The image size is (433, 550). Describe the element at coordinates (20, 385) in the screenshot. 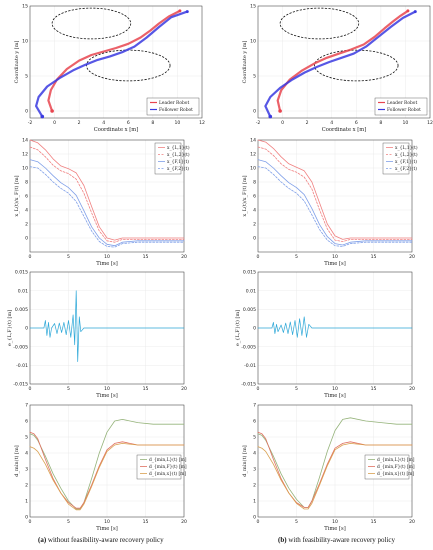

I see `y-tick-label: -0.015` at that location.